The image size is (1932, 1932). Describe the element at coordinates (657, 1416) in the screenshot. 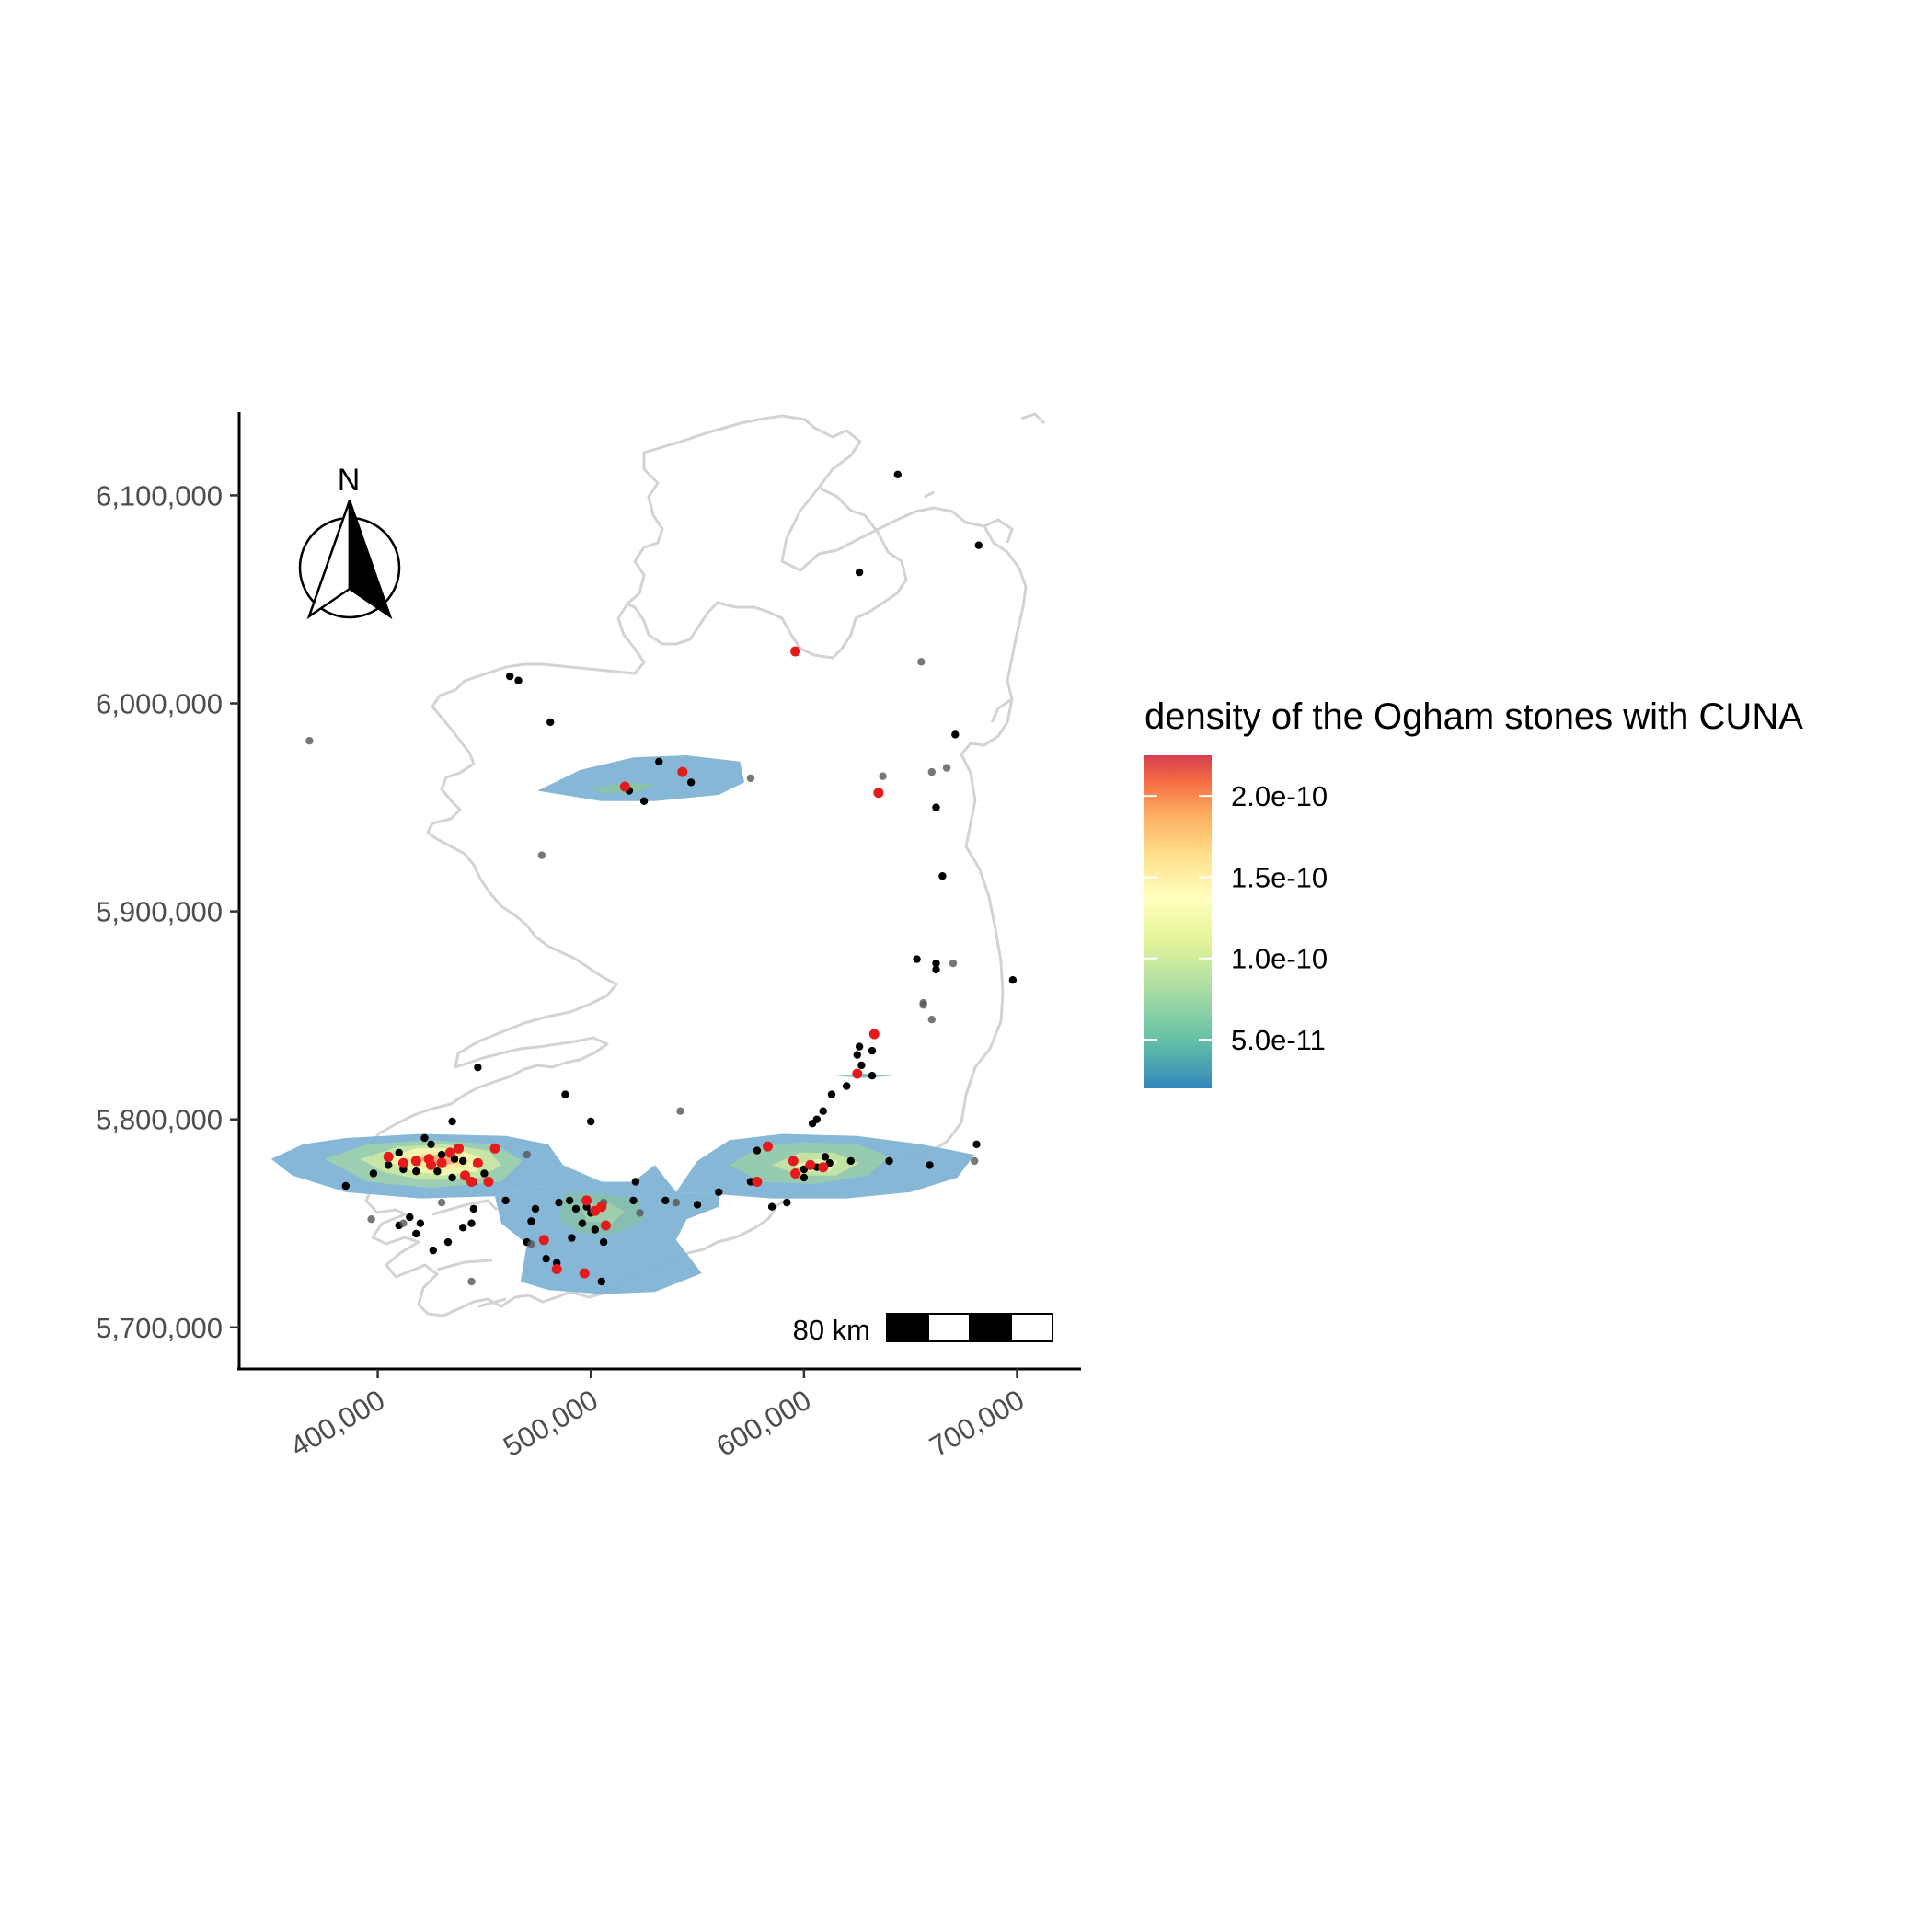

I see `x-axis-ticks: 400,000 500,000 600,000 700,000` at that location.